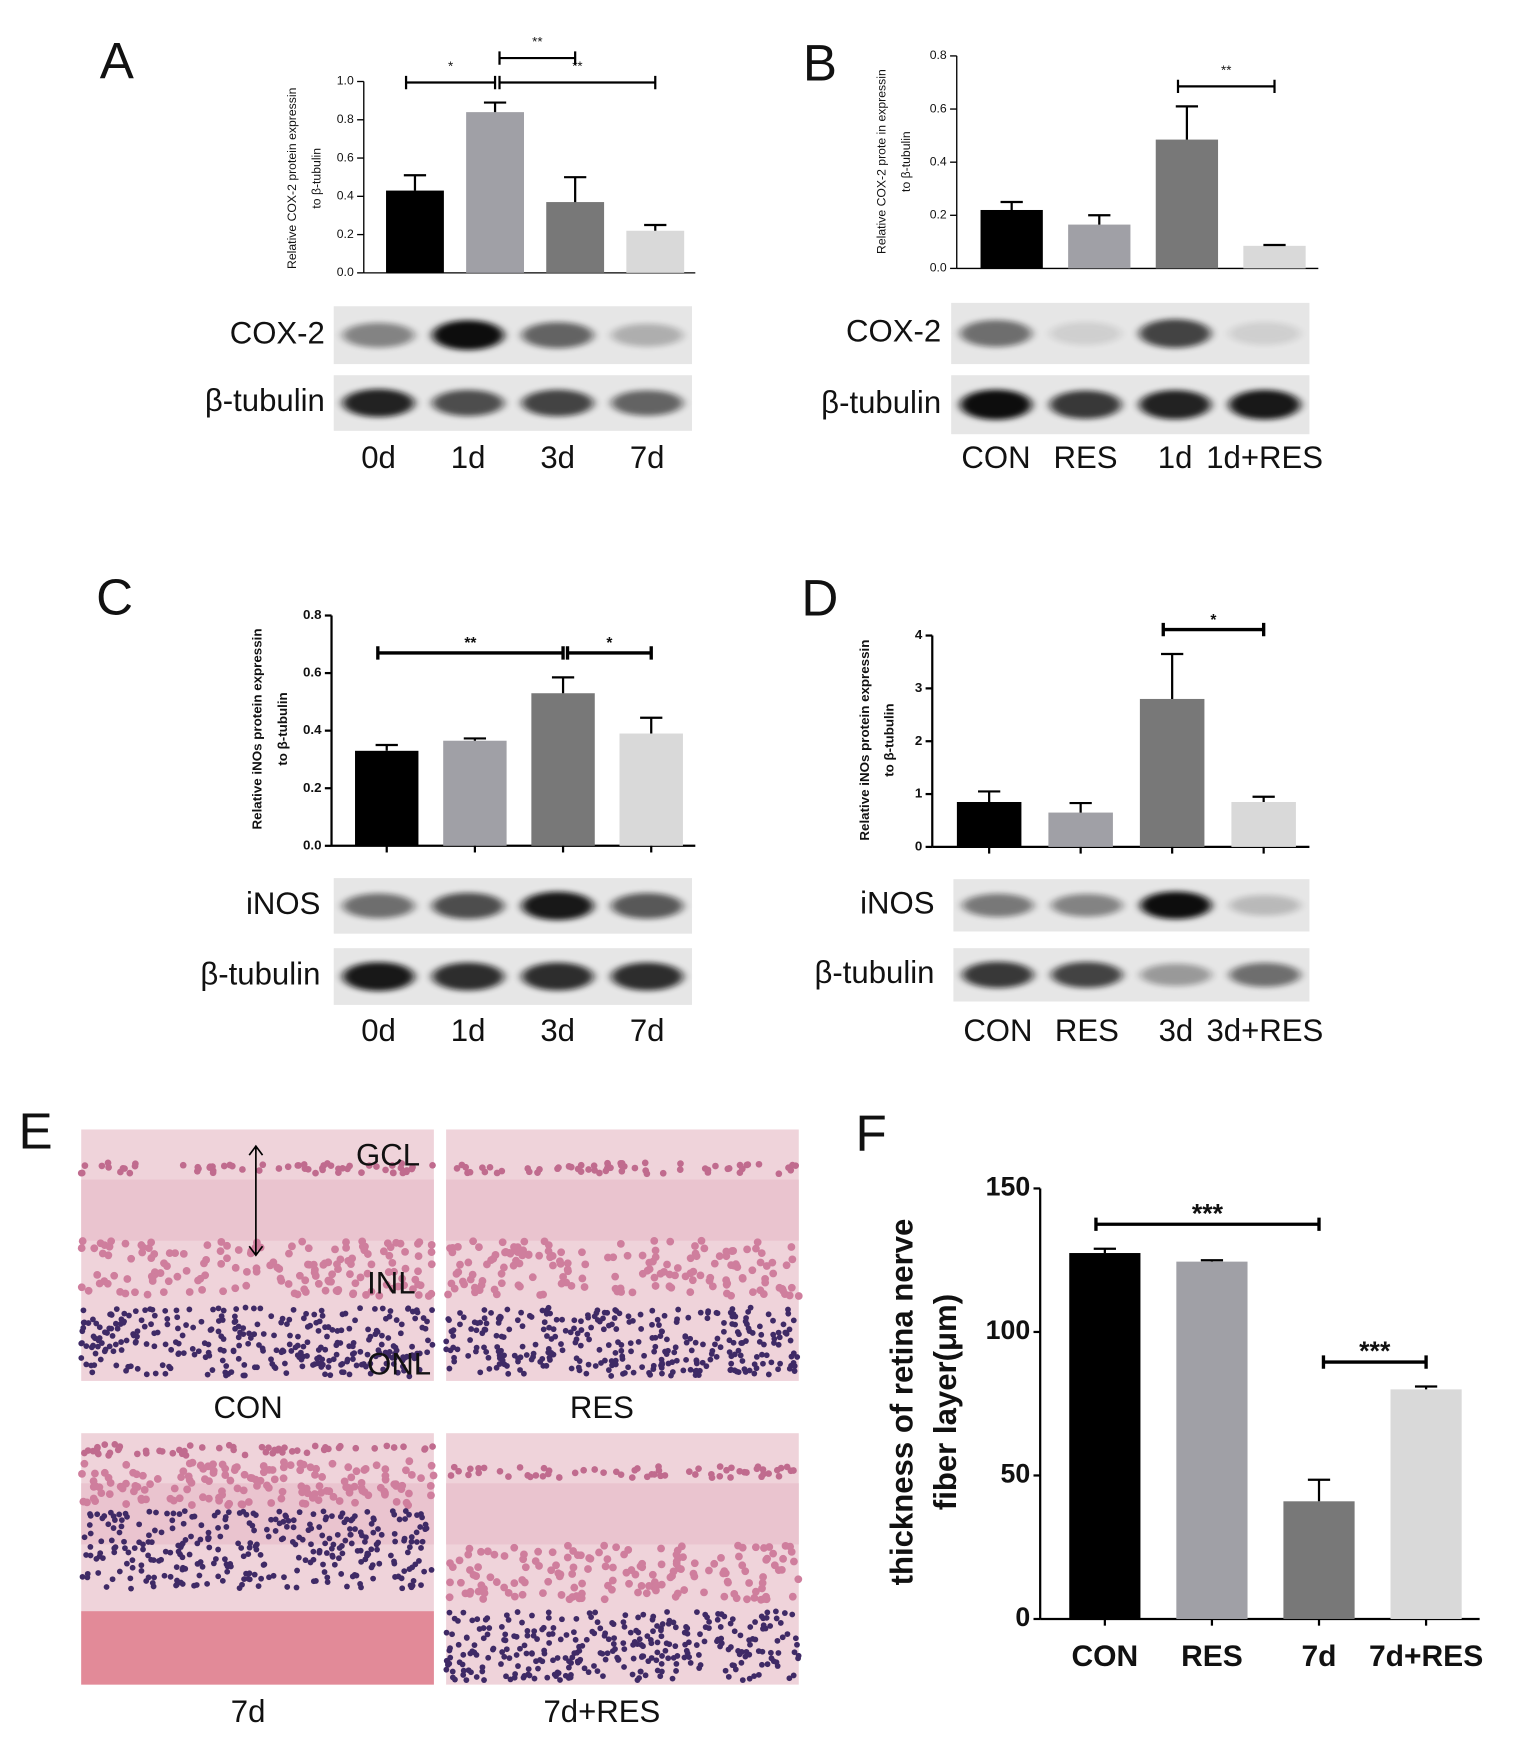 The image size is (1513, 1745). I want to click on layer-label: INL, so click(391, 1282).